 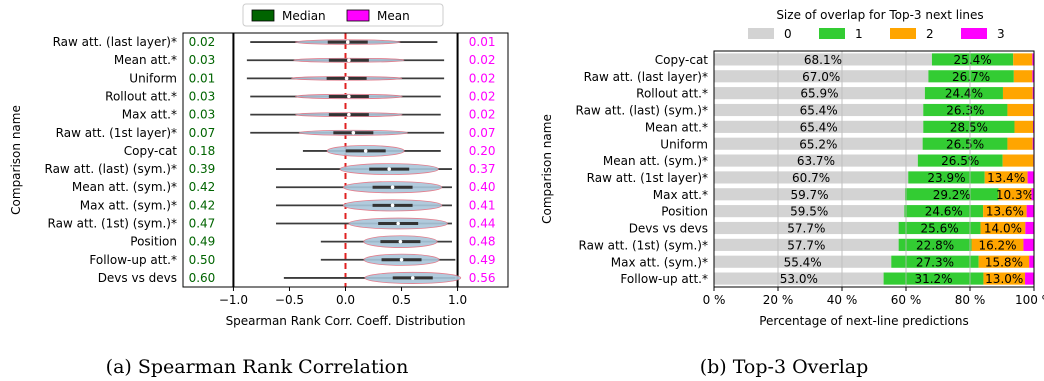 I want to click on bar-value-label: 13.4%, so click(x=1006, y=178).